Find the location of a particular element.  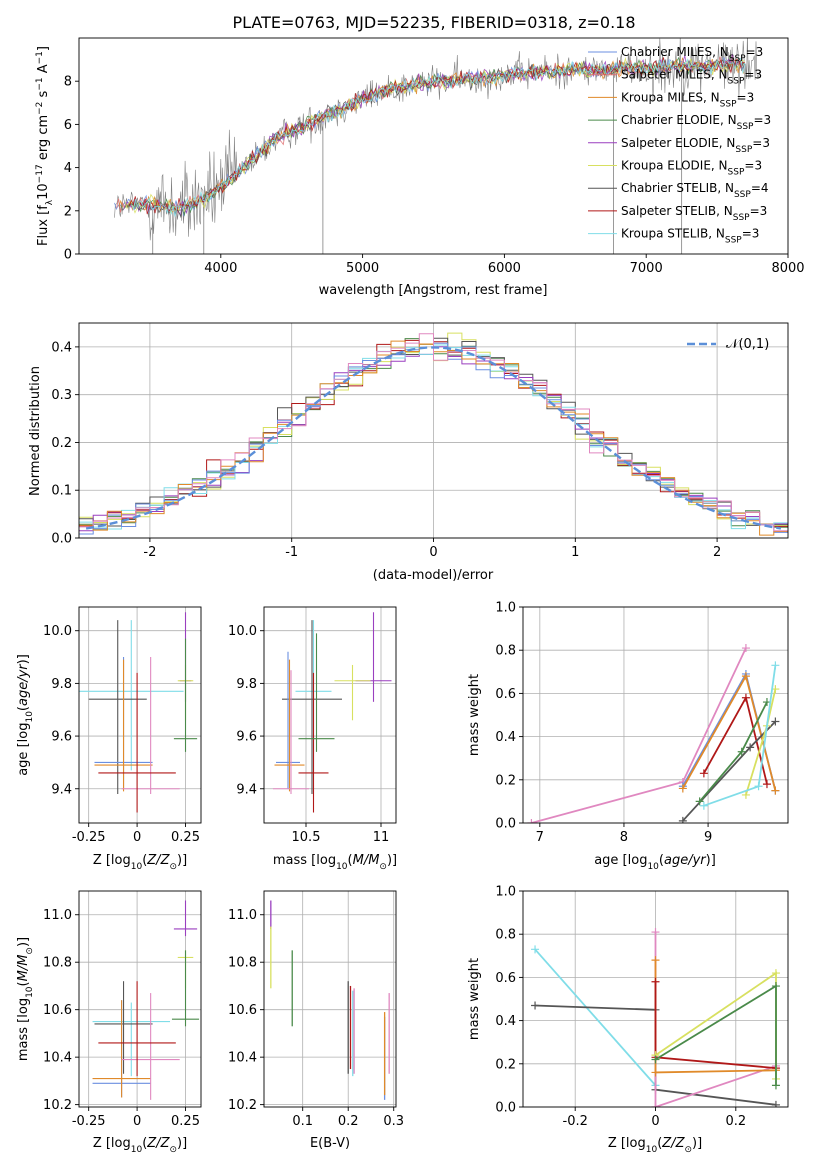

spectrum-ytick-label: 2 is located at coordinates (68, 211).